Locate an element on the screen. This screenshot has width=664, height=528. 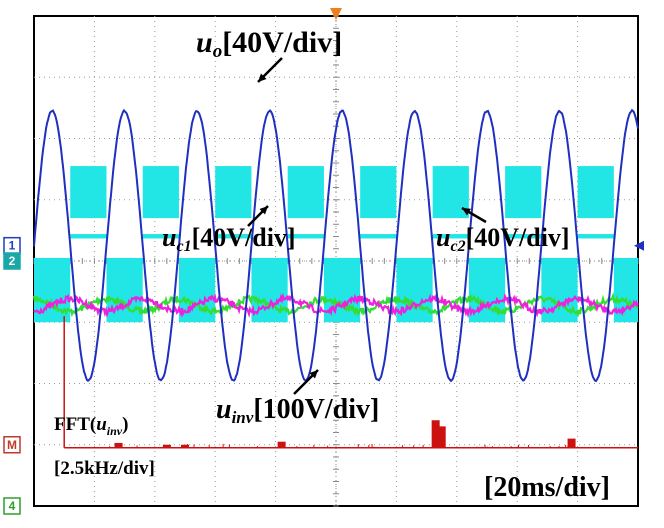
trigger-marker is located at coordinates (336, 14).